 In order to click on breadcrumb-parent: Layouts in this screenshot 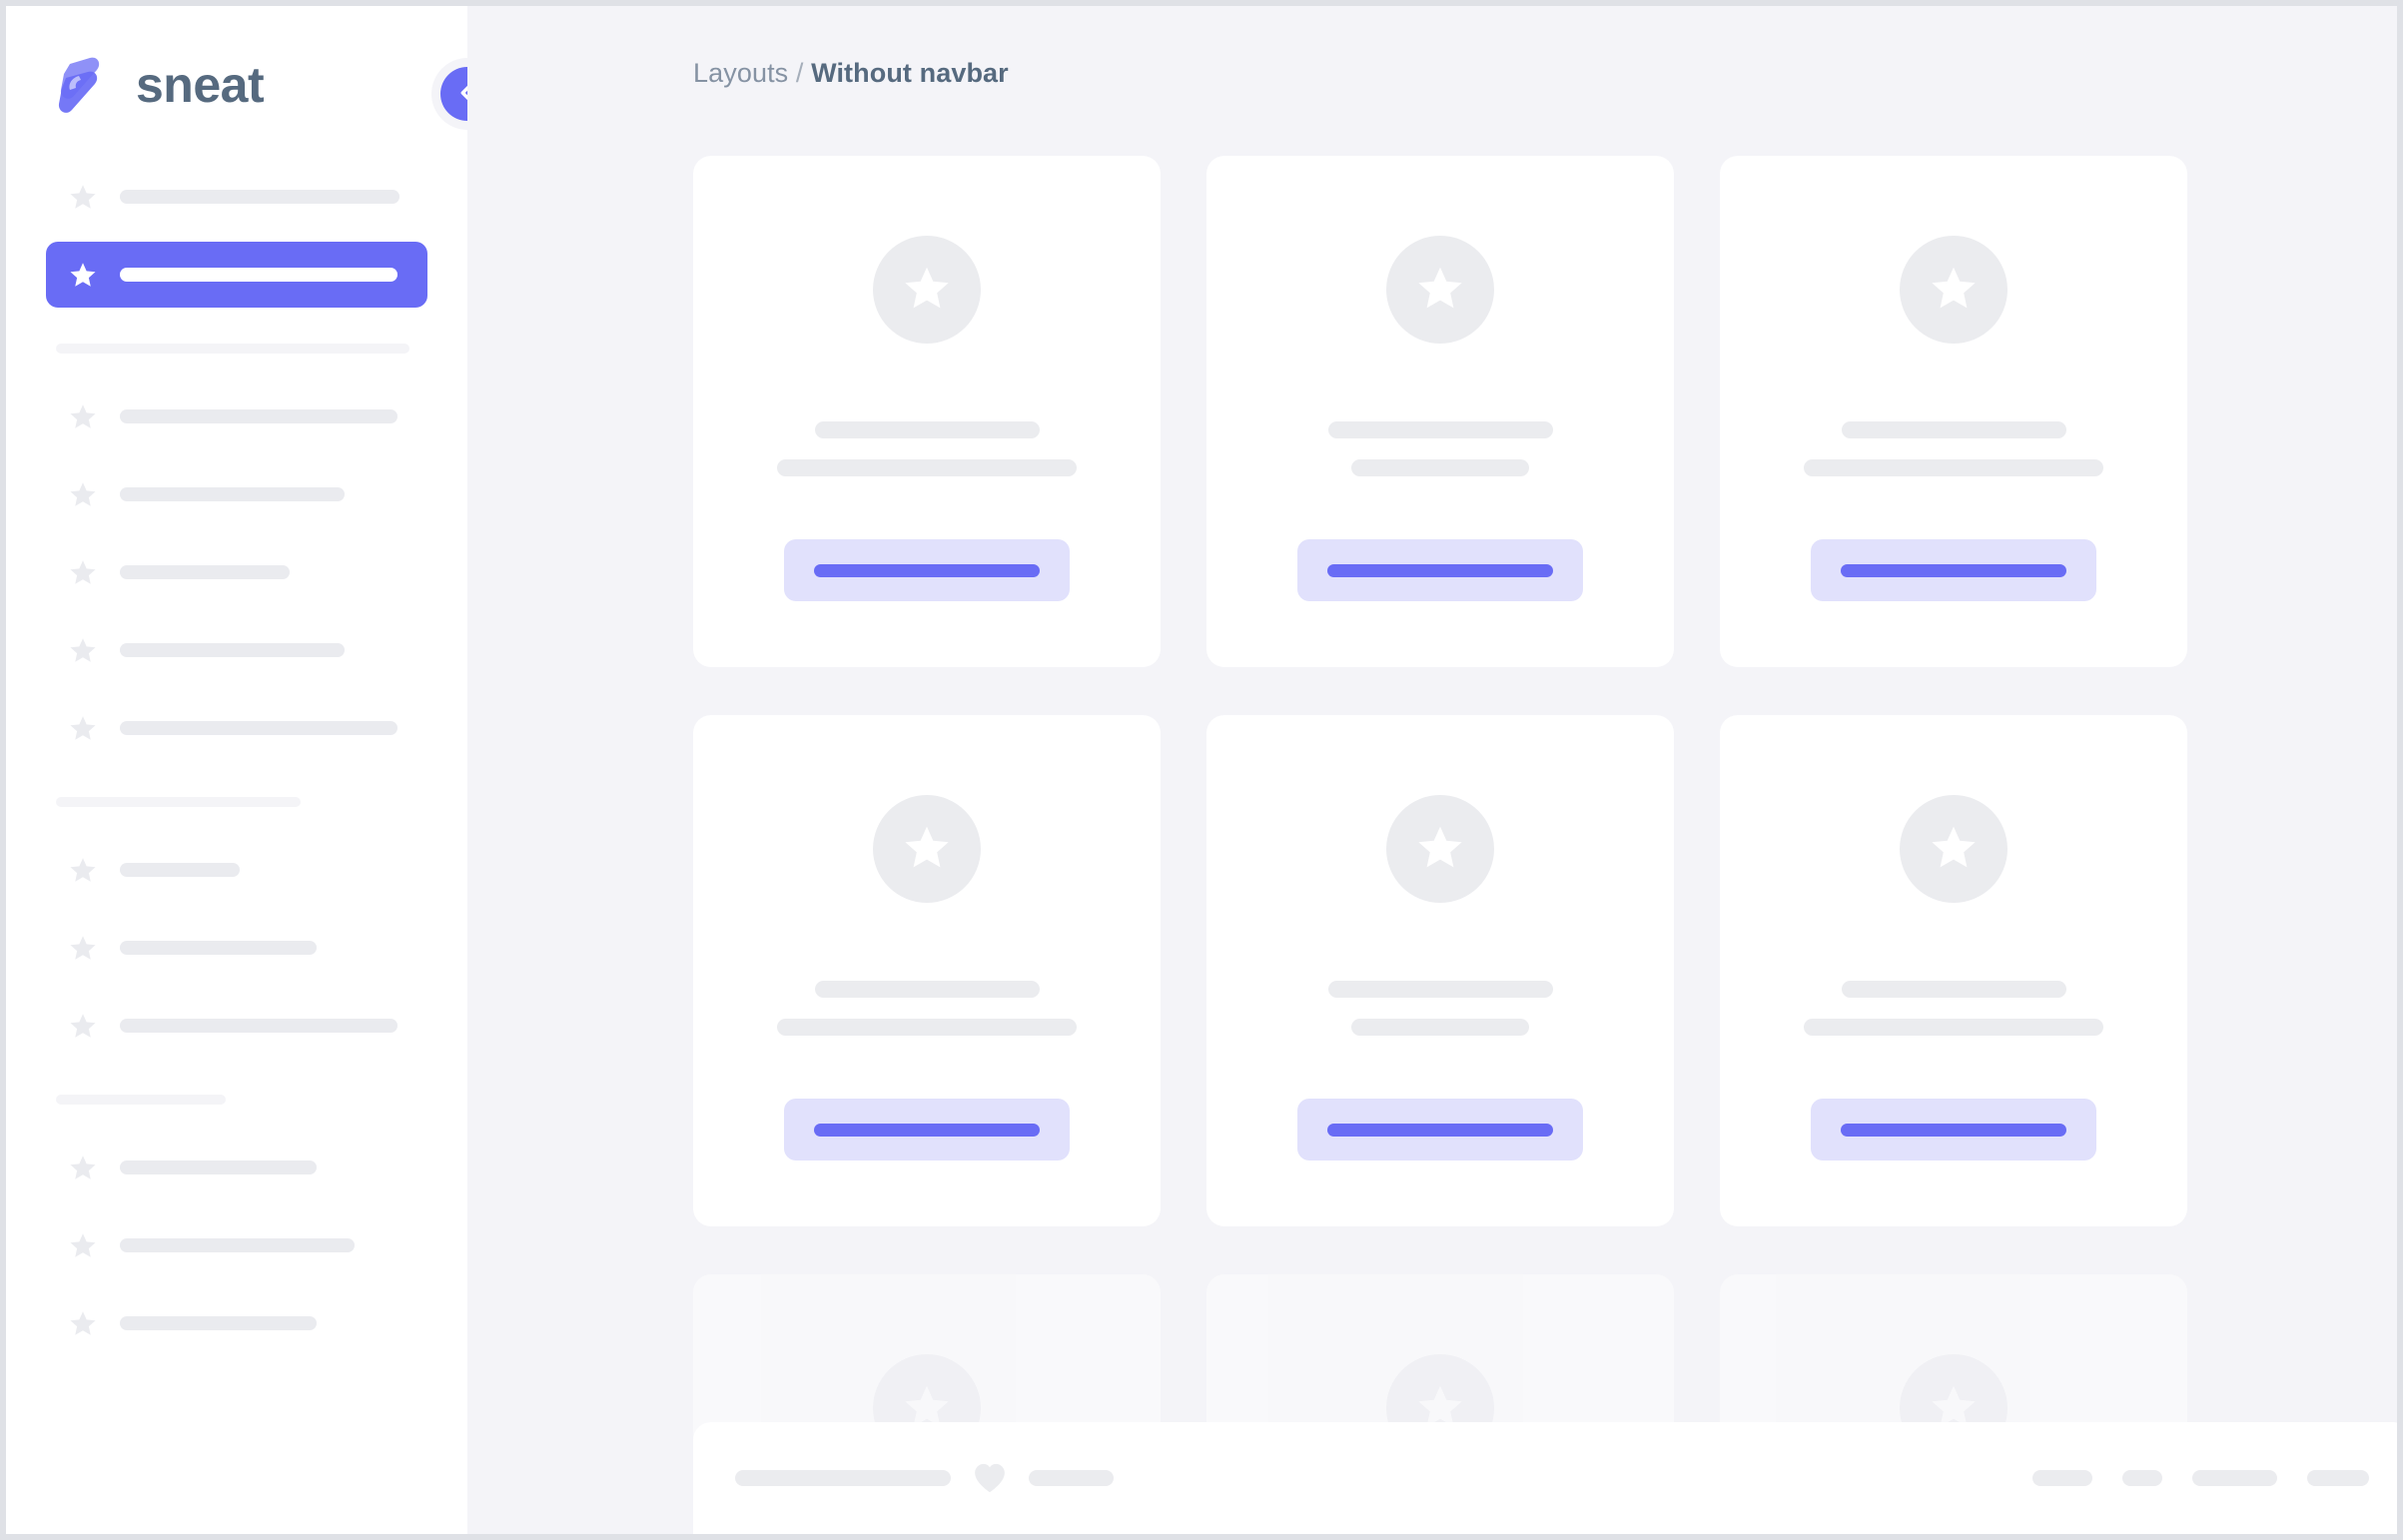, I will do `click(741, 73)`.